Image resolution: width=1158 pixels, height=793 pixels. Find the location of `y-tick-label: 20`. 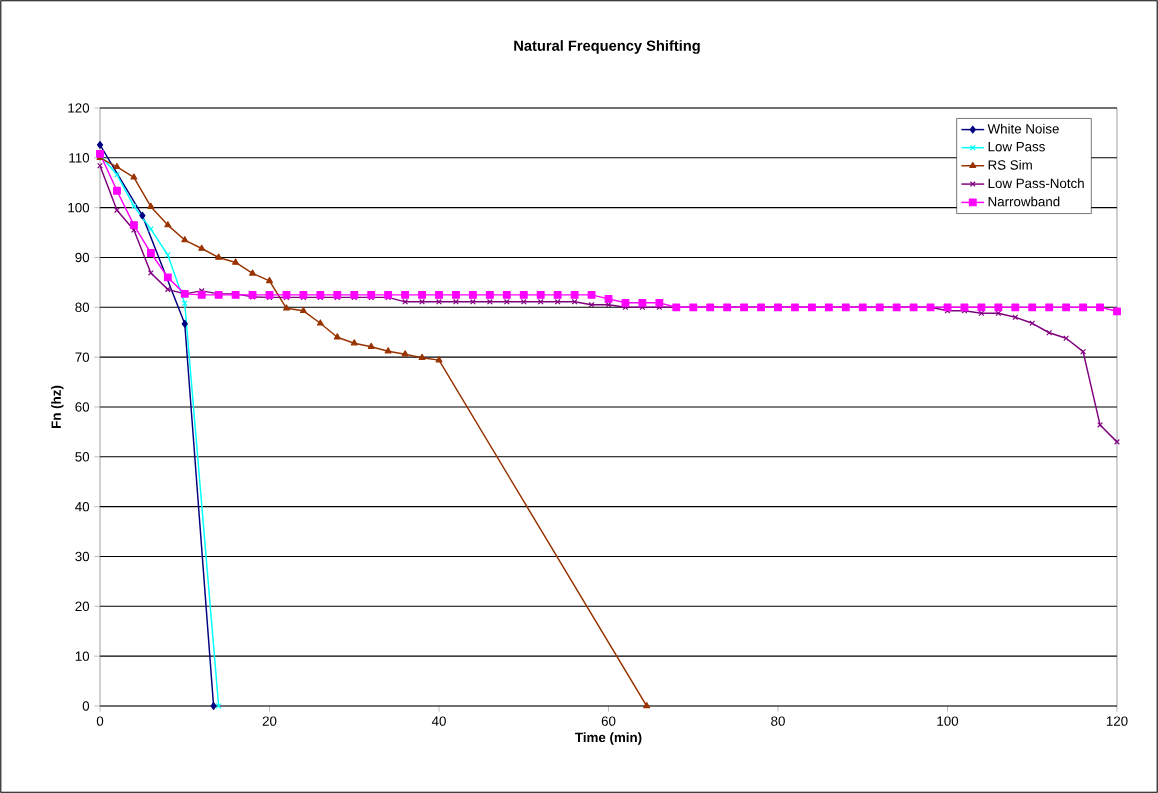

y-tick-label: 20 is located at coordinates (82, 606).